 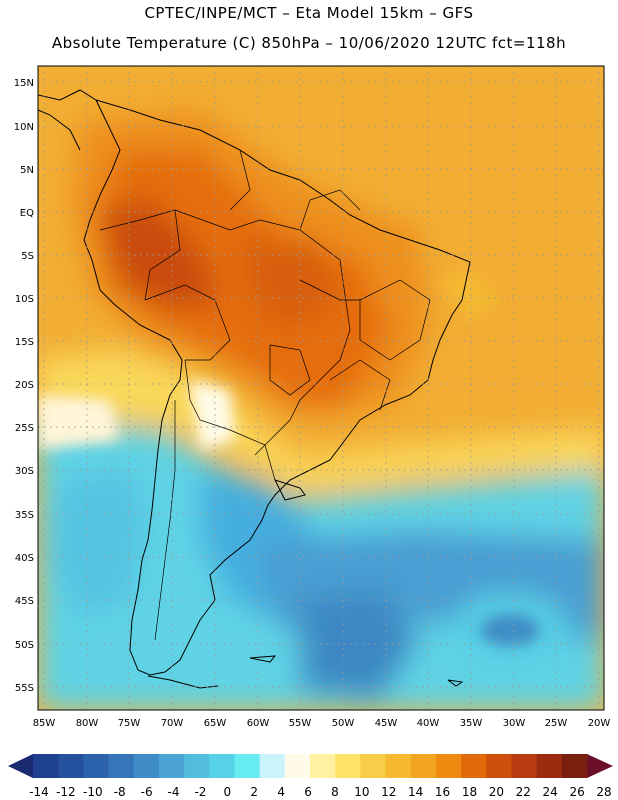 I want to click on lat-label: 10N, so click(x=24, y=127).